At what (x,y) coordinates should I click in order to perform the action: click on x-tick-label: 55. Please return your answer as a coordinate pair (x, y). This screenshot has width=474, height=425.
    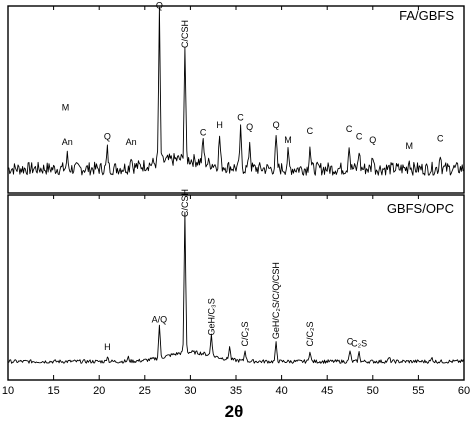
    Looking at the image, I should click on (418, 391).